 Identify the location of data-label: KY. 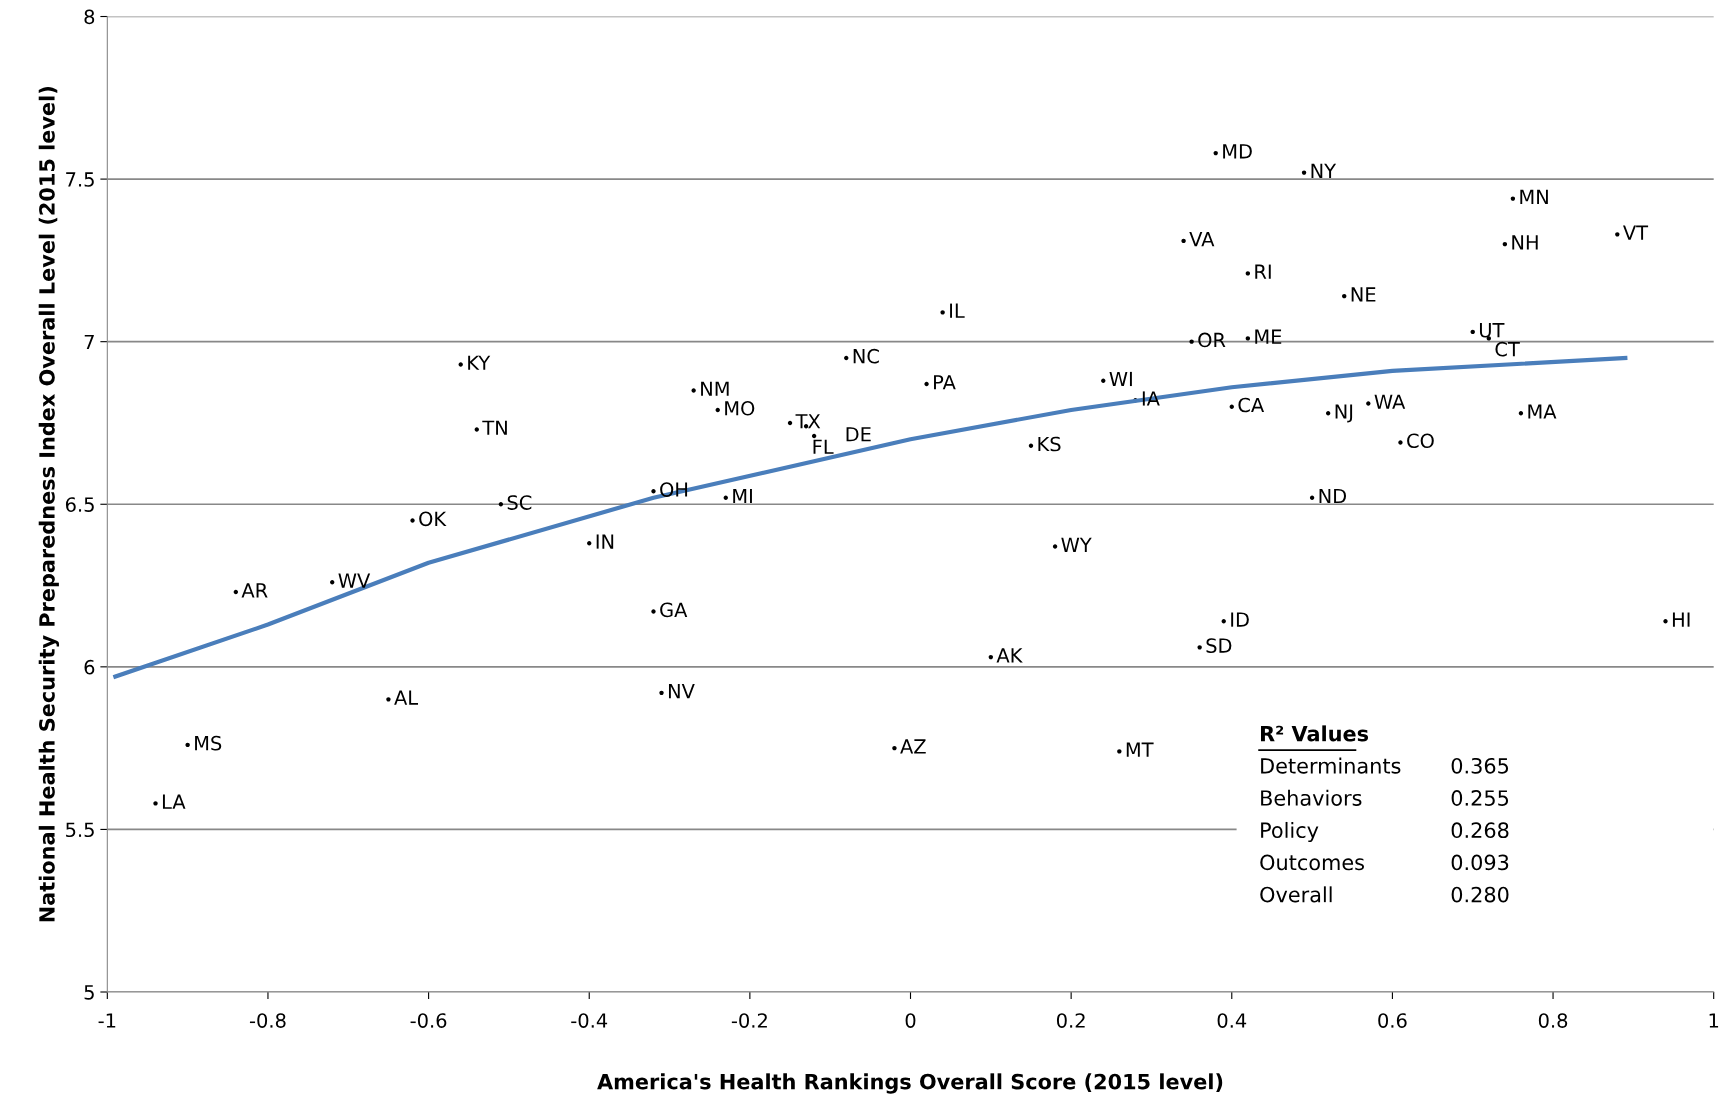
(479, 362).